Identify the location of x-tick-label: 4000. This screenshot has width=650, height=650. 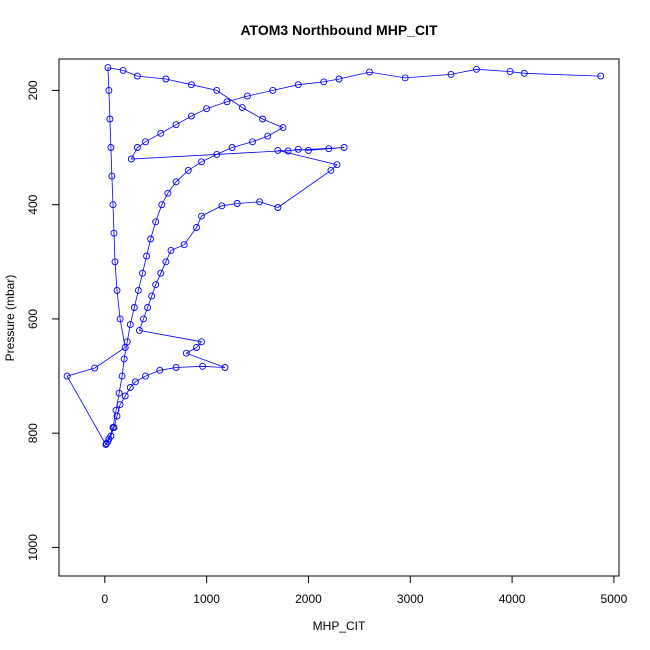
(512, 599).